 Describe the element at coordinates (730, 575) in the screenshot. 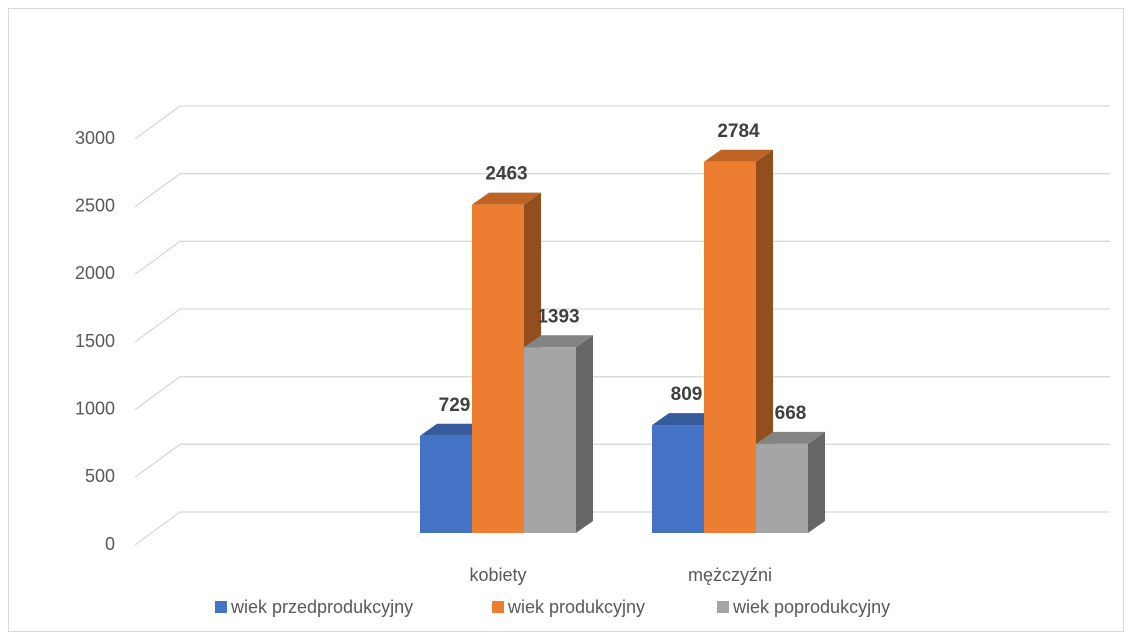

I see `x-tick-label: mężczyźni` at that location.